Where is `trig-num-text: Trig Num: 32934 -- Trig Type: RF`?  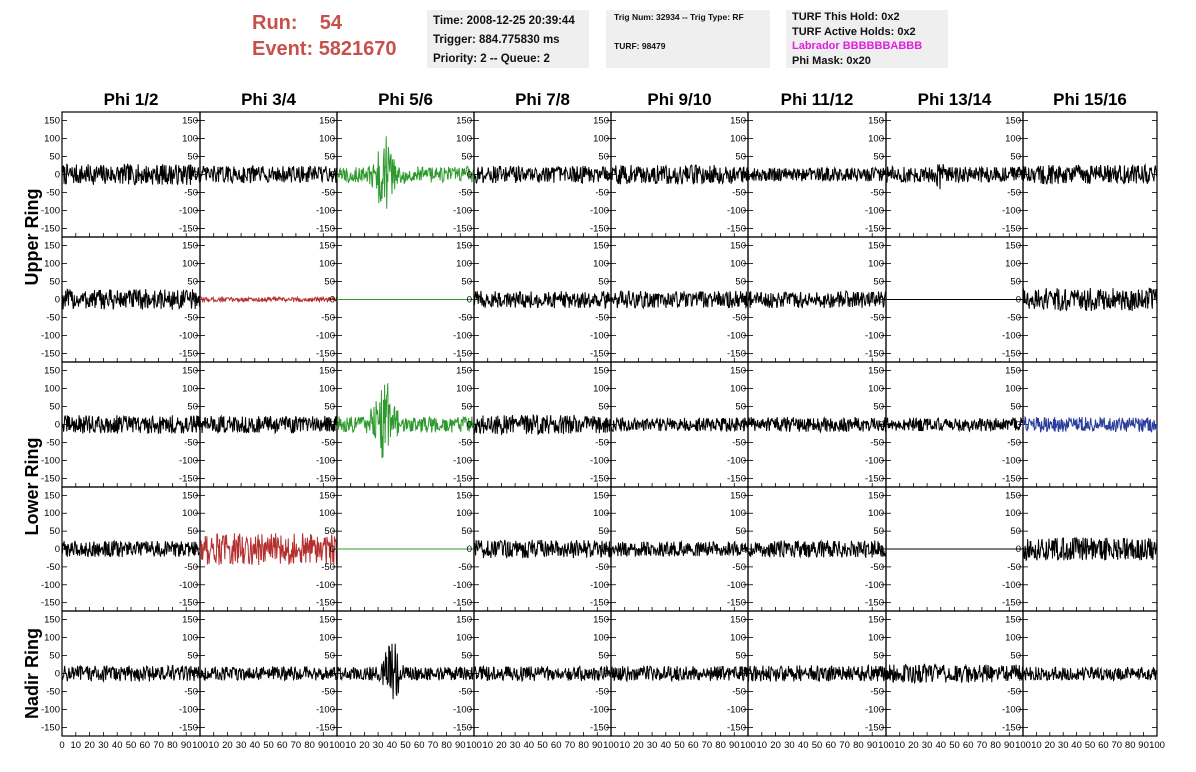 trig-num-text: Trig Num: 32934 -- Trig Type: RF is located at coordinates (679, 17).